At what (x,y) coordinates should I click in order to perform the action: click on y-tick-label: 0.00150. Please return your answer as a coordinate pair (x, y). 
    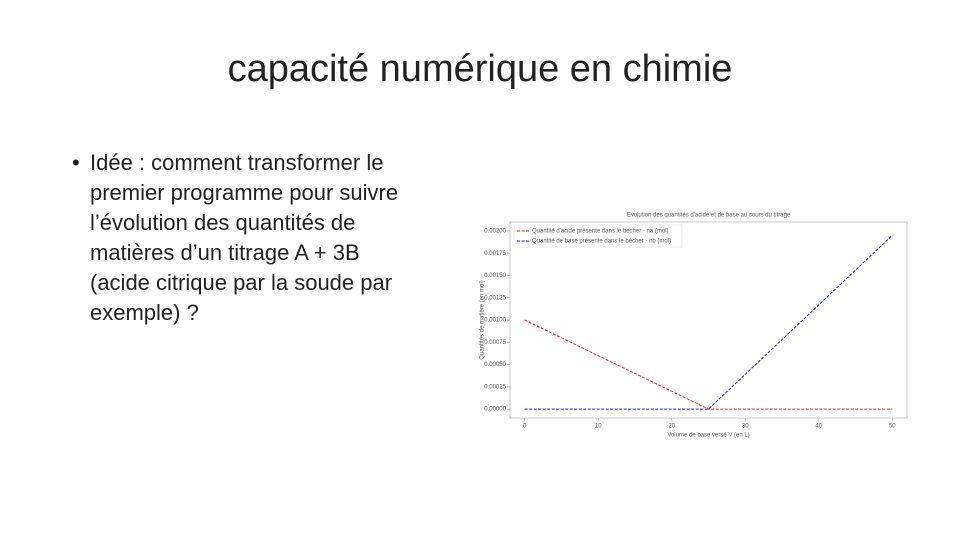
    Looking at the image, I should click on (495, 276).